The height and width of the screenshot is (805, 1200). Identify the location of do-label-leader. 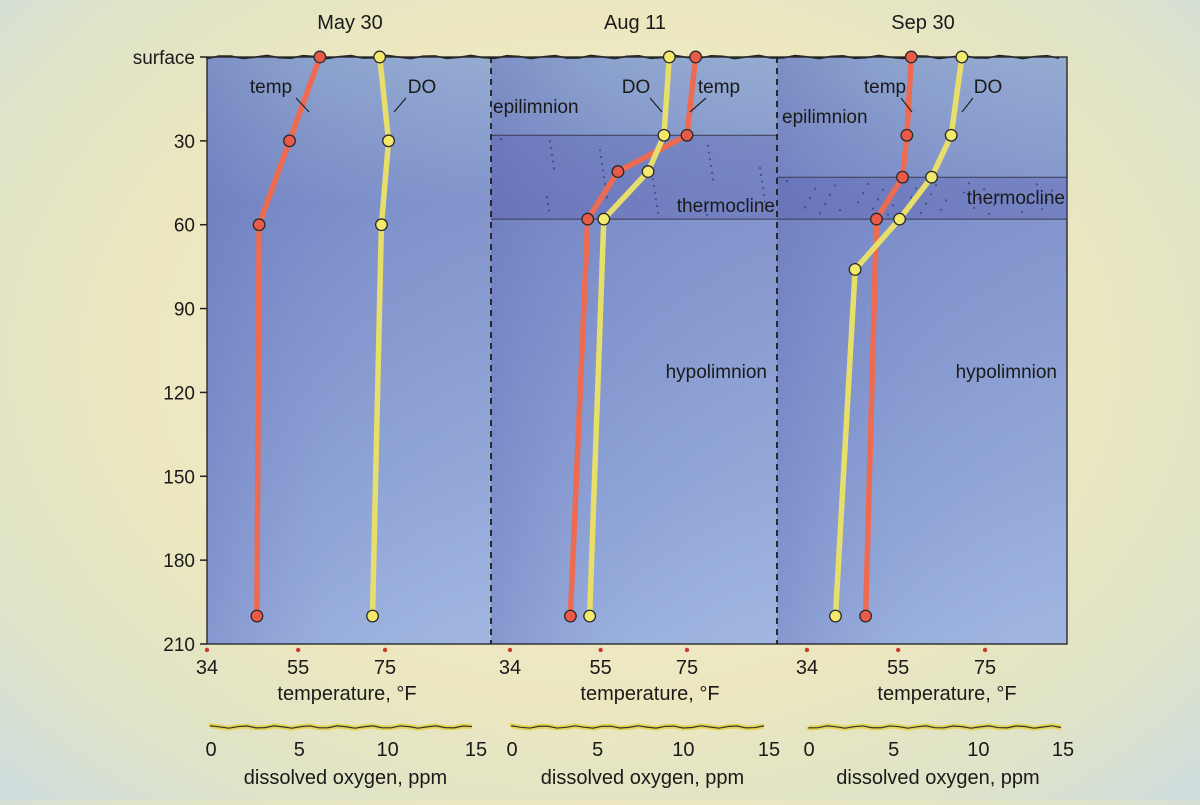
(656, 105).